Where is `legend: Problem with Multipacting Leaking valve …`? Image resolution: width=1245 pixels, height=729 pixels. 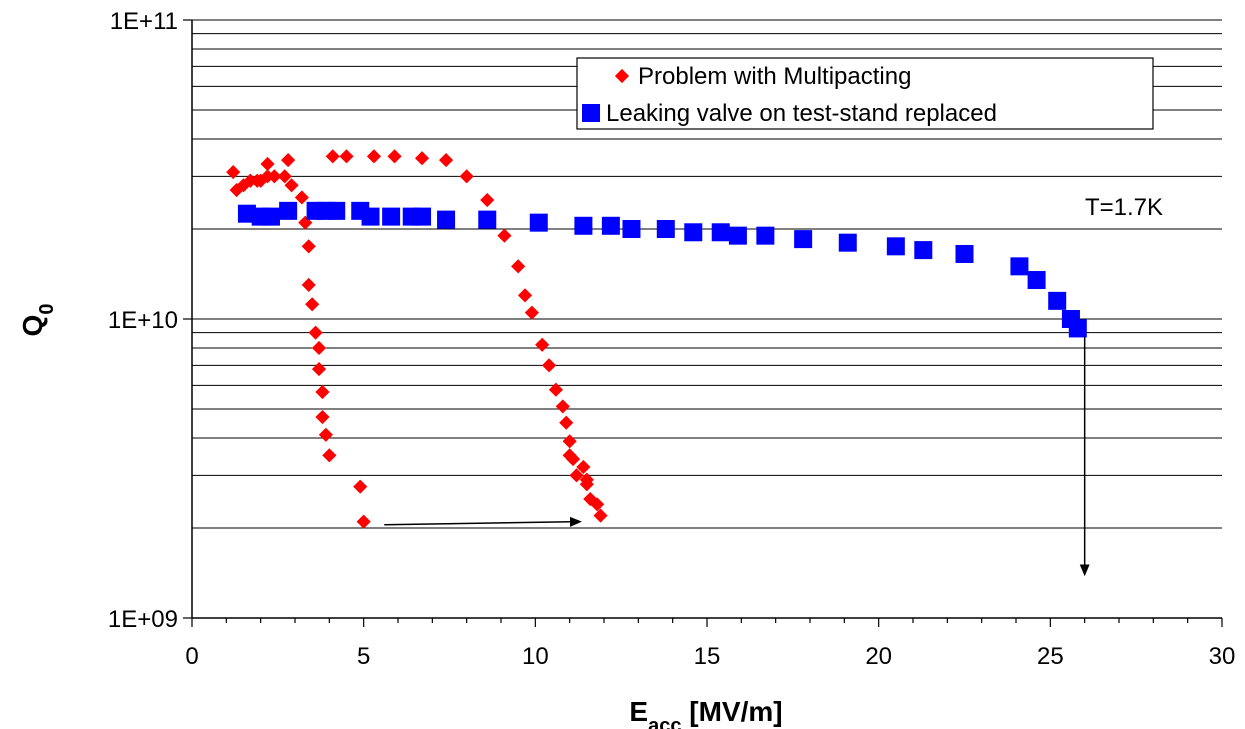 legend: Problem with Multipacting Leaking valve … is located at coordinates (865, 93).